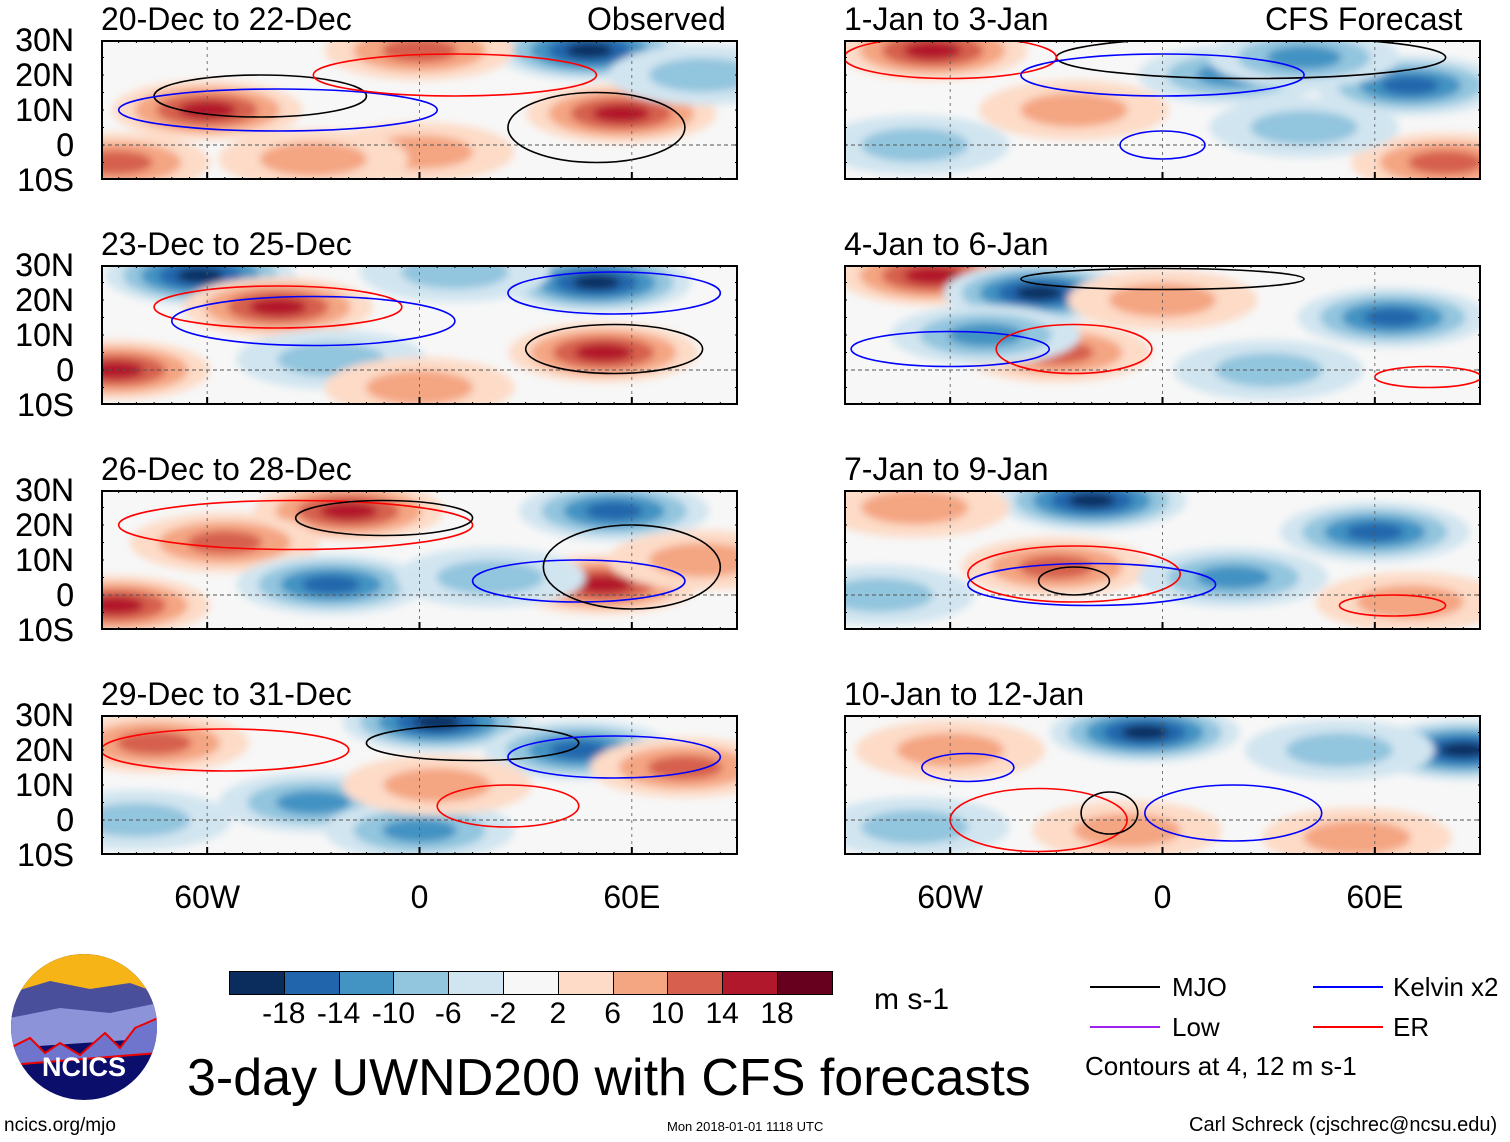  I want to click on x-tick-label: 60W, so click(207, 897).